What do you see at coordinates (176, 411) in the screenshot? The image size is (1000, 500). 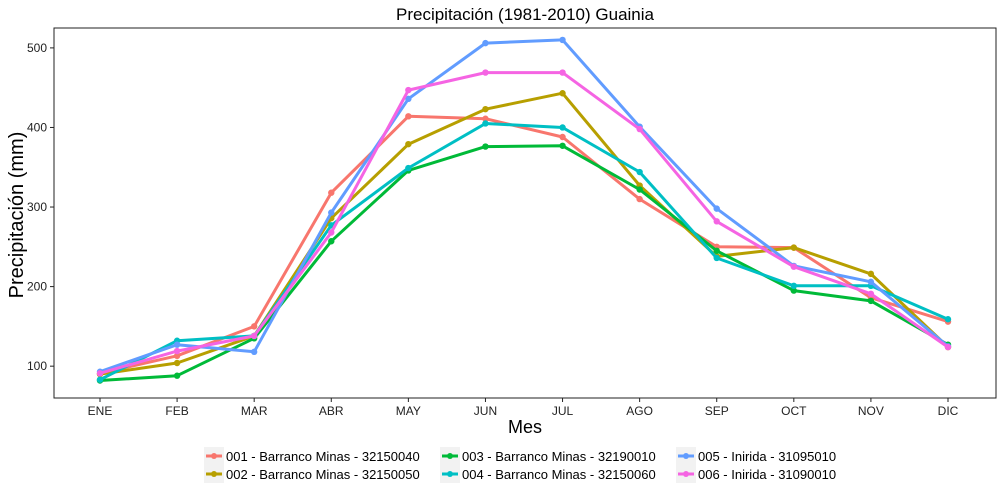 I see `x-tick-label: FEB` at bounding box center [176, 411].